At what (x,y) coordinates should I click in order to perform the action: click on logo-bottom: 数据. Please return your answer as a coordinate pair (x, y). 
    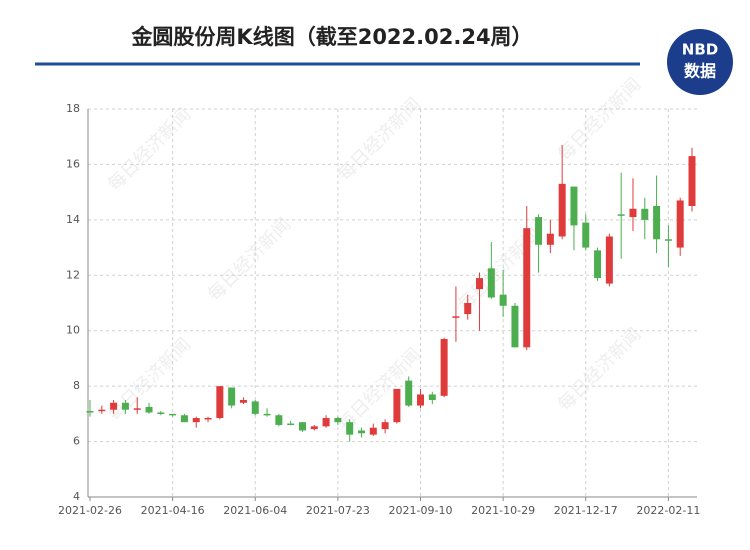
    Looking at the image, I should click on (700, 71).